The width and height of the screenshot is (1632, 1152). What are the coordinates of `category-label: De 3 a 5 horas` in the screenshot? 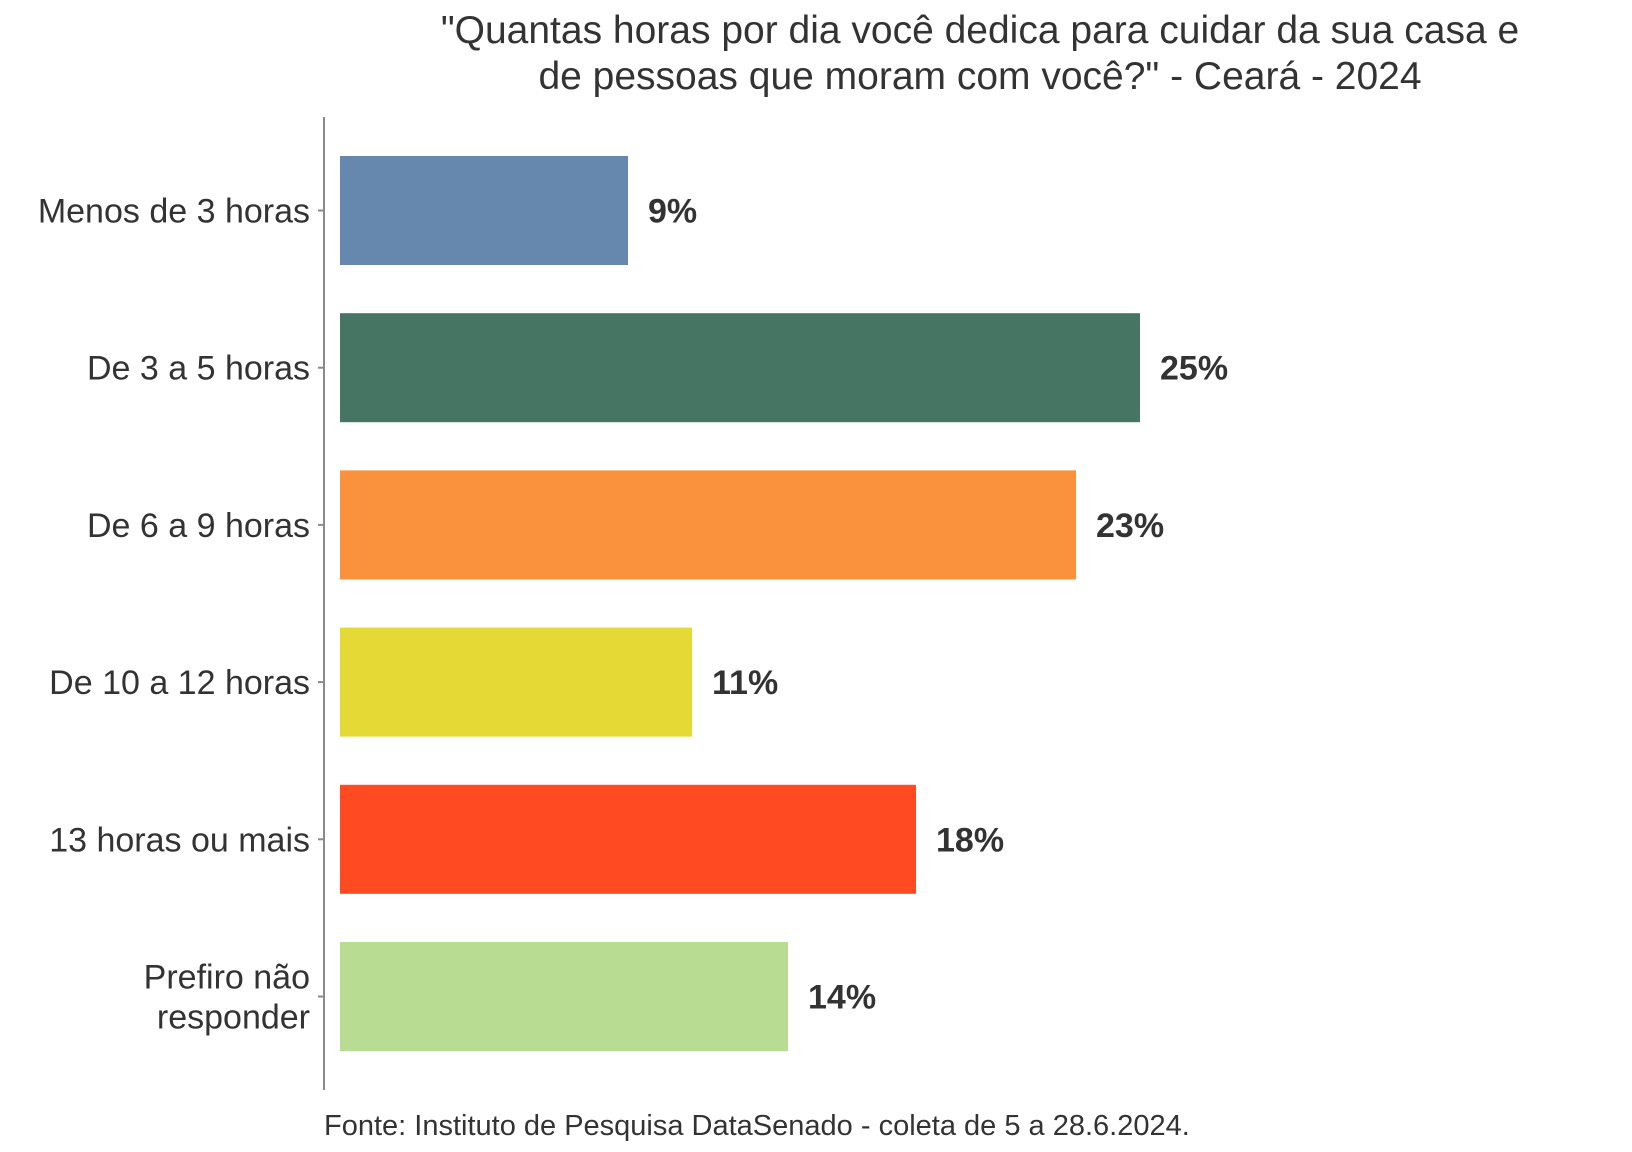 It's located at (198, 369).